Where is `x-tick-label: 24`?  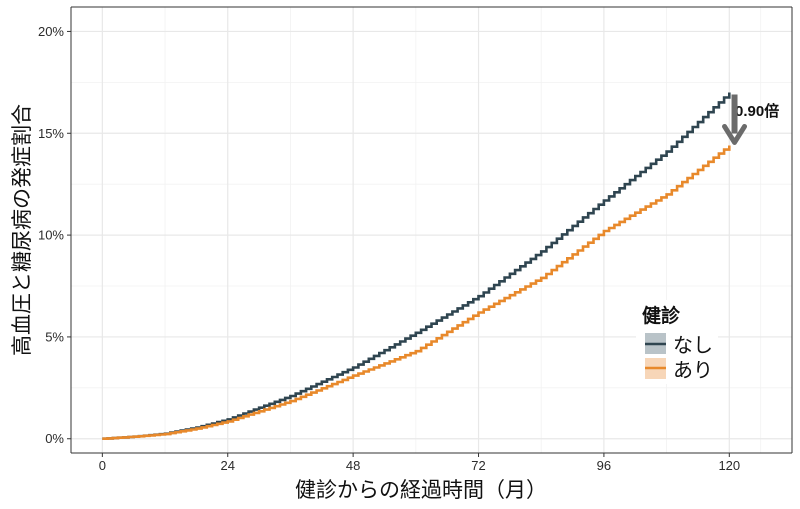
x-tick-label: 24 is located at coordinates (228, 465).